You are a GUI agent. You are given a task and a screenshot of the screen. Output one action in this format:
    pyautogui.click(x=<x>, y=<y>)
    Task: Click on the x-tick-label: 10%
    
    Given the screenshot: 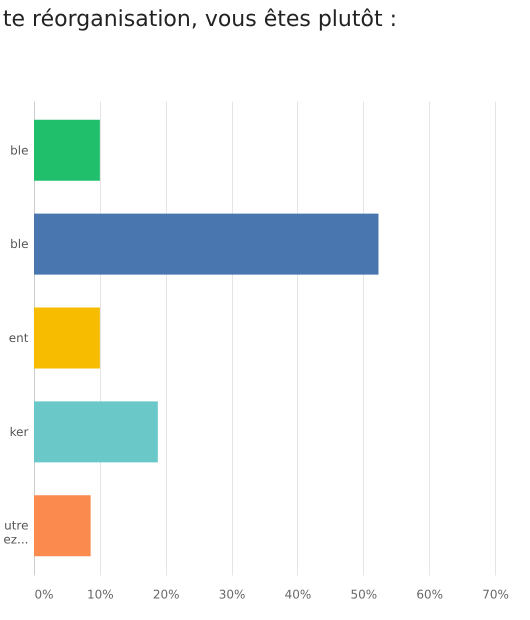 What is the action you would take?
    pyautogui.click(x=100, y=595)
    